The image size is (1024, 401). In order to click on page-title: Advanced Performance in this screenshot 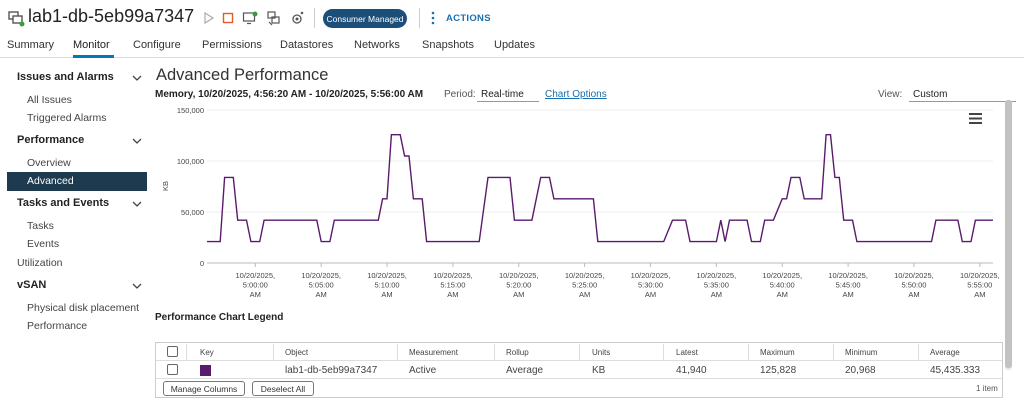, I will do `click(242, 75)`.